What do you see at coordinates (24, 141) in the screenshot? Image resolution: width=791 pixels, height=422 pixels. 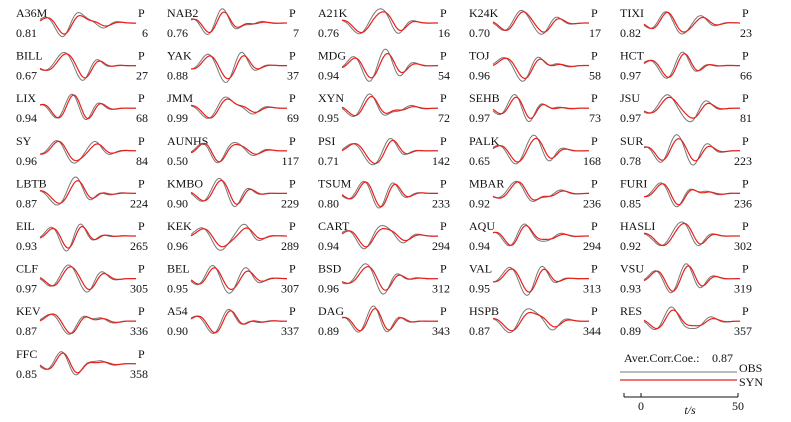 I see `station-name: SY` at bounding box center [24, 141].